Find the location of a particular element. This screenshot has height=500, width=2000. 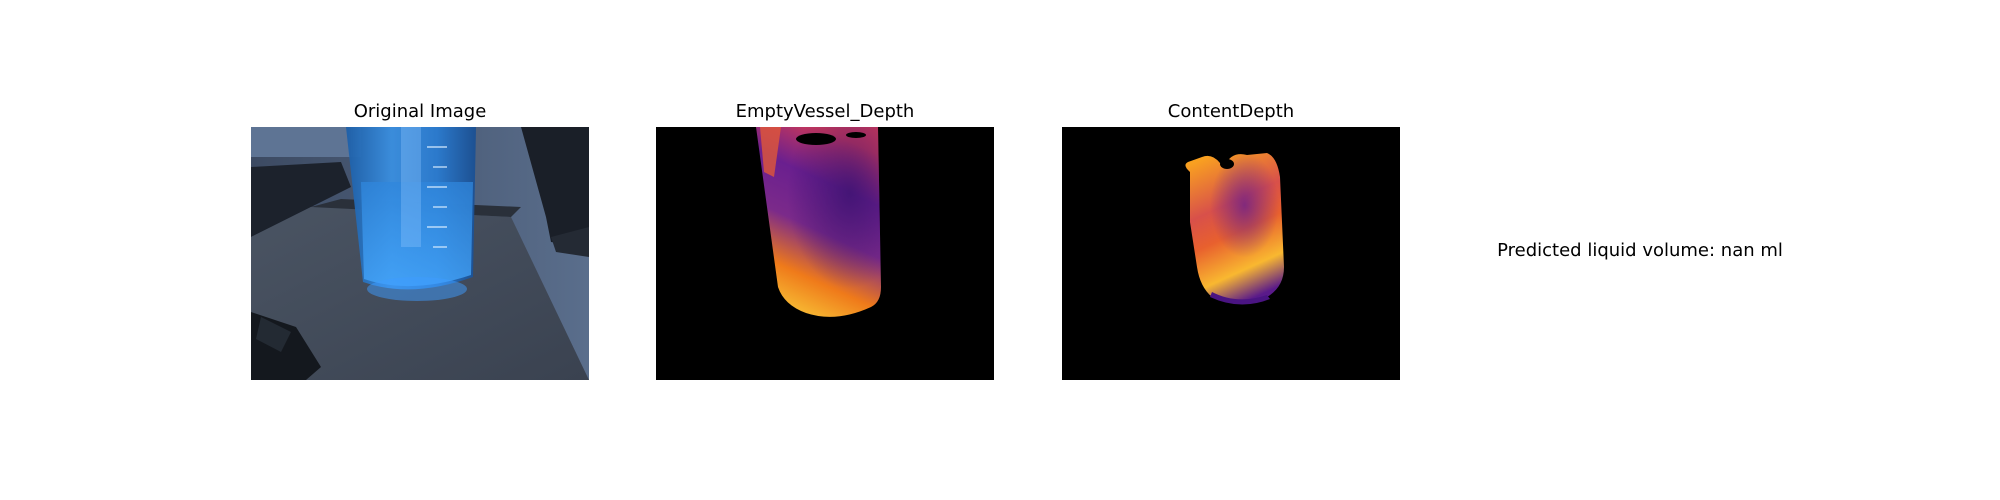

panel-title-empty-vessel-depth: EmptyVessel_Depth is located at coordinates (825, 111).